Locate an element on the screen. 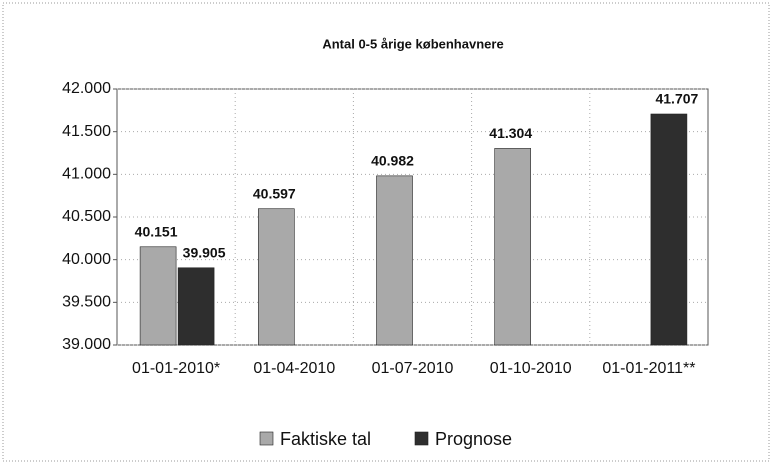 Image resolution: width=774 pixels, height=466 pixels. y-tick-label: 40.000 is located at coordinates (86, 259).